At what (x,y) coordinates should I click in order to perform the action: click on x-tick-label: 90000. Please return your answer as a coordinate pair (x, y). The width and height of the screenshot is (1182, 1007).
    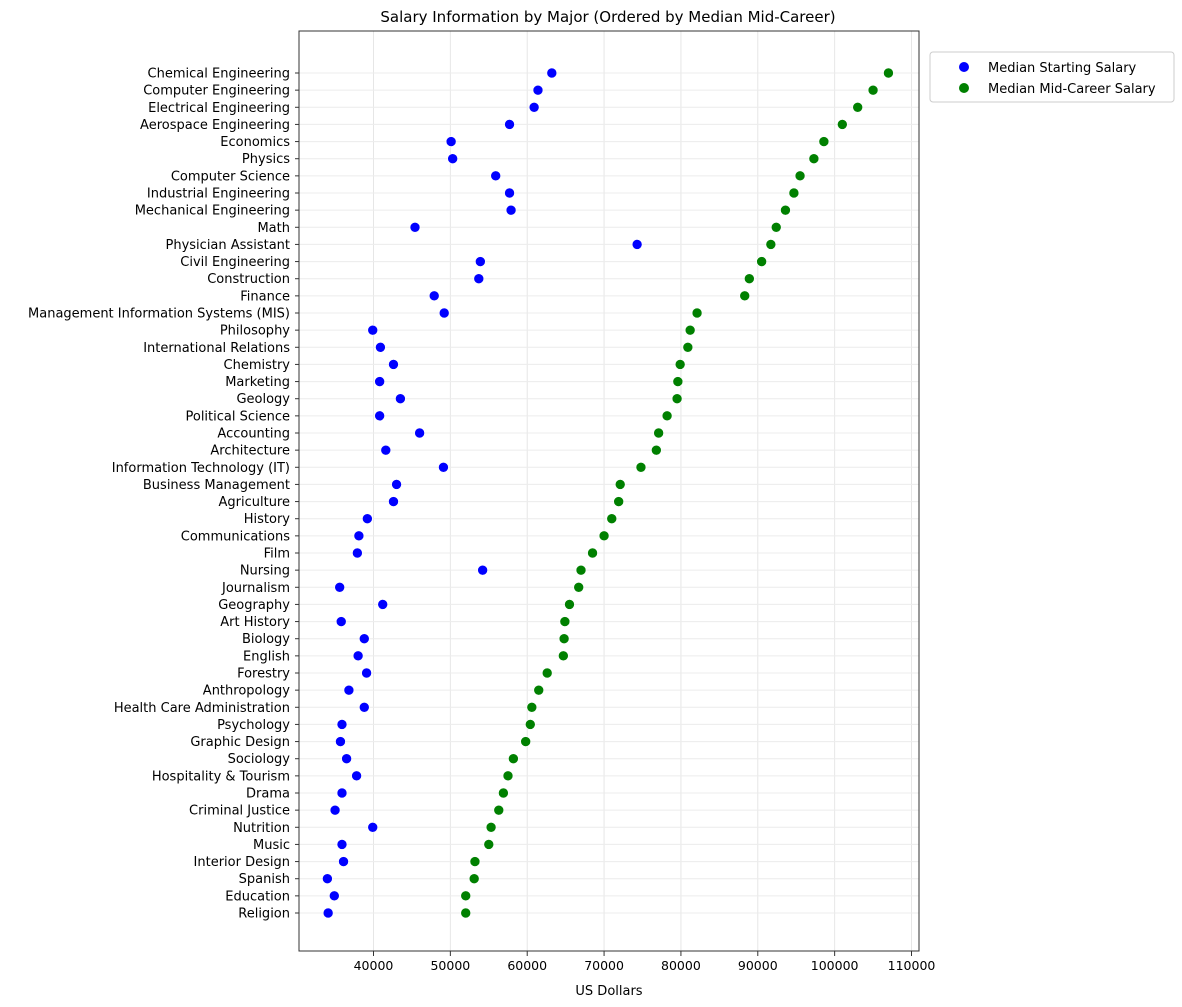
    Looking at the image, I should click on (758, 965).